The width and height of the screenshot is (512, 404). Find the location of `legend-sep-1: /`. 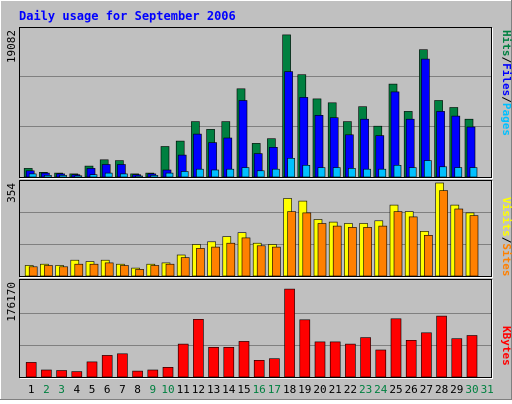

legend-sep-1: / is located at coordinates (506, 60).